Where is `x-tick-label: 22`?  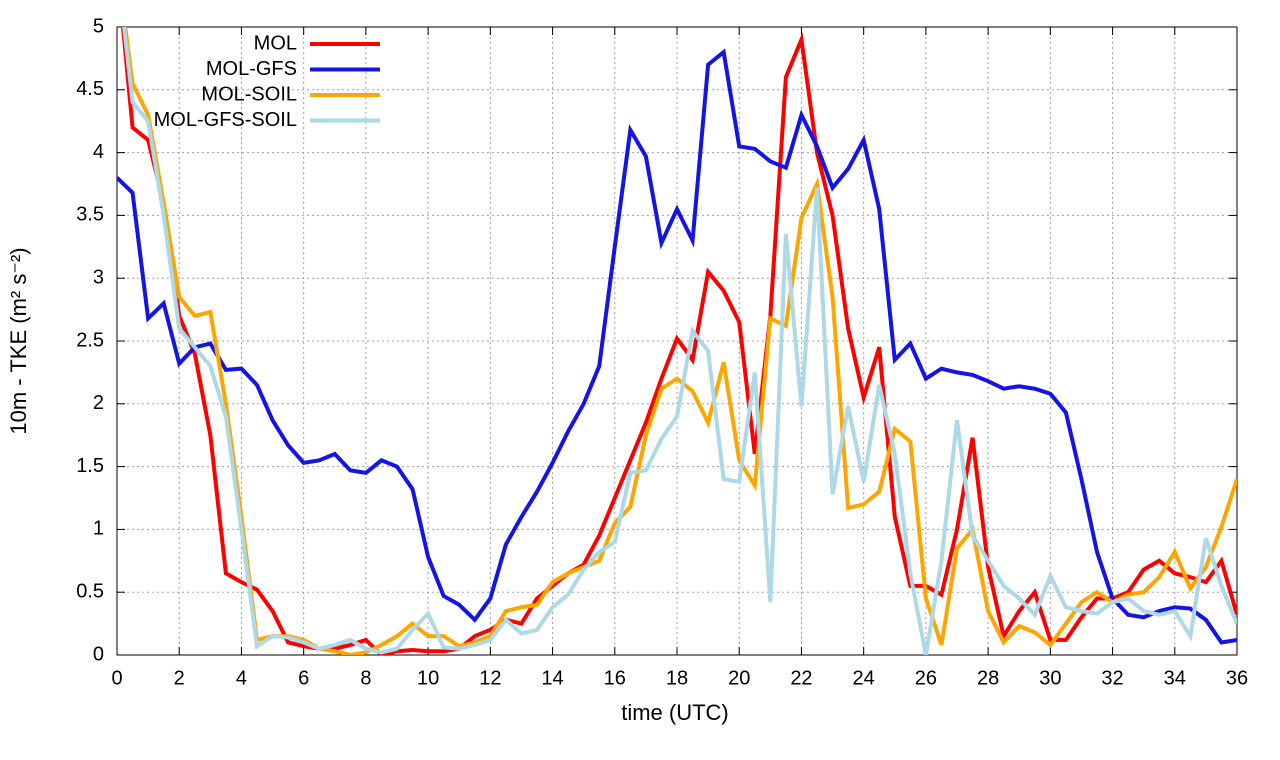 x-tick-label: 22 is located at coordinates (801, 678).